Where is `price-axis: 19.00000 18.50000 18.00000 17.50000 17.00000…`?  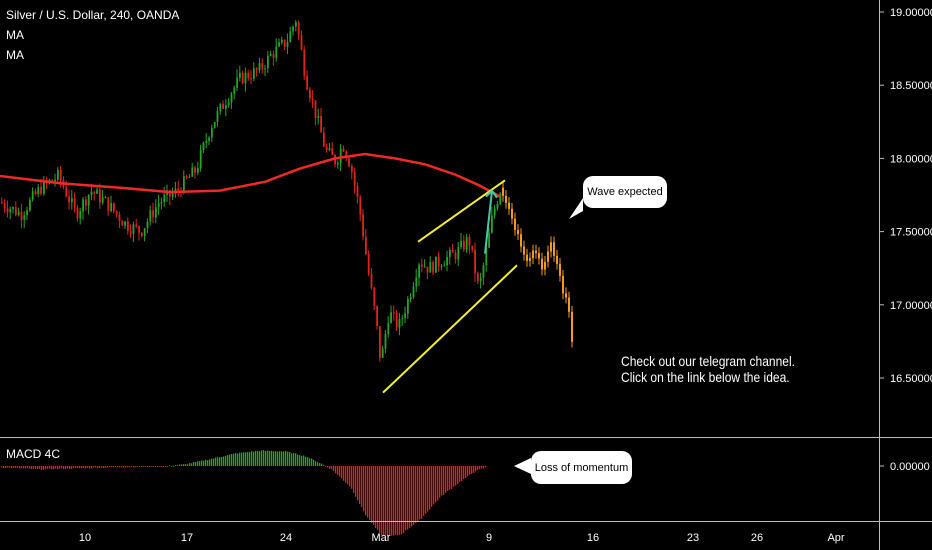
price-axis: 19.00000 18.50000 18.00000 17.50000 17.00000… is located at coordinates (905, 240).